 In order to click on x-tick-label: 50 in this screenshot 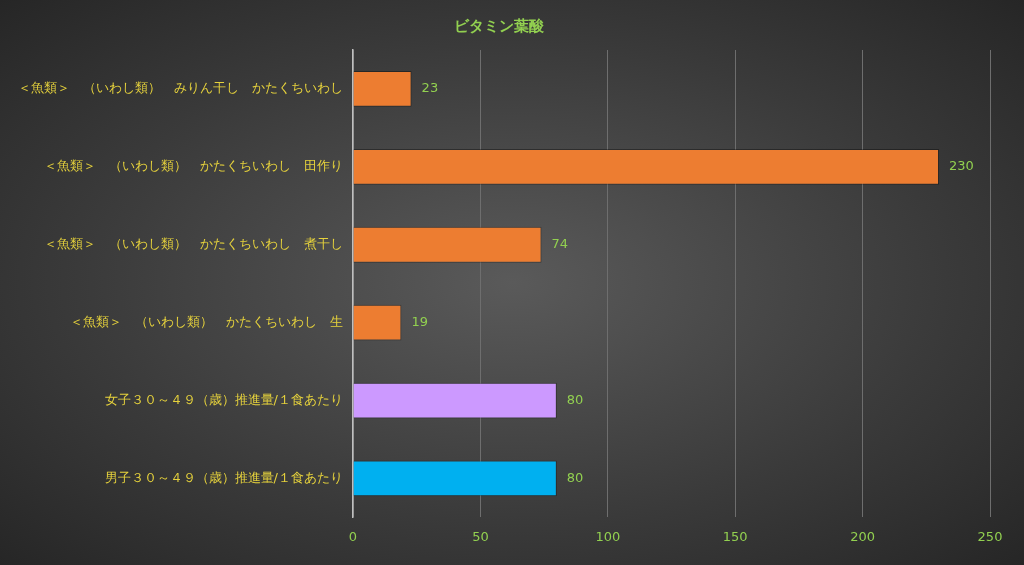, I will do `click(480, 536)`.